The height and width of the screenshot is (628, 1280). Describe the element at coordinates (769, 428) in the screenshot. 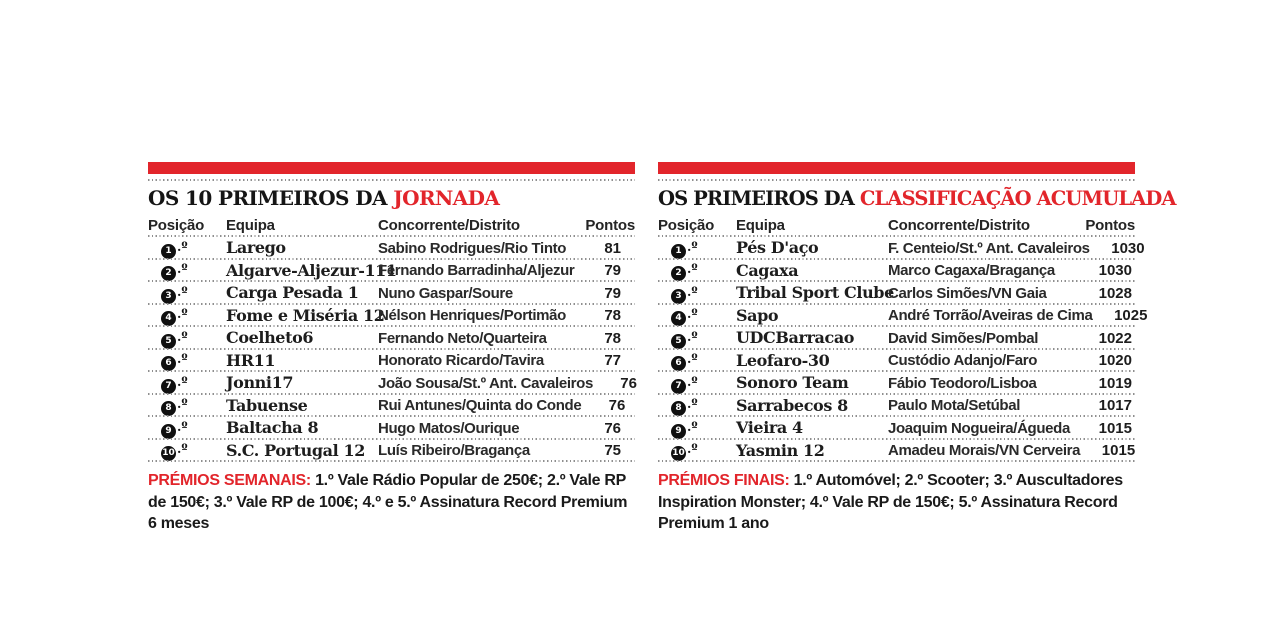

I see `team-name: Vieira 4` at that location.